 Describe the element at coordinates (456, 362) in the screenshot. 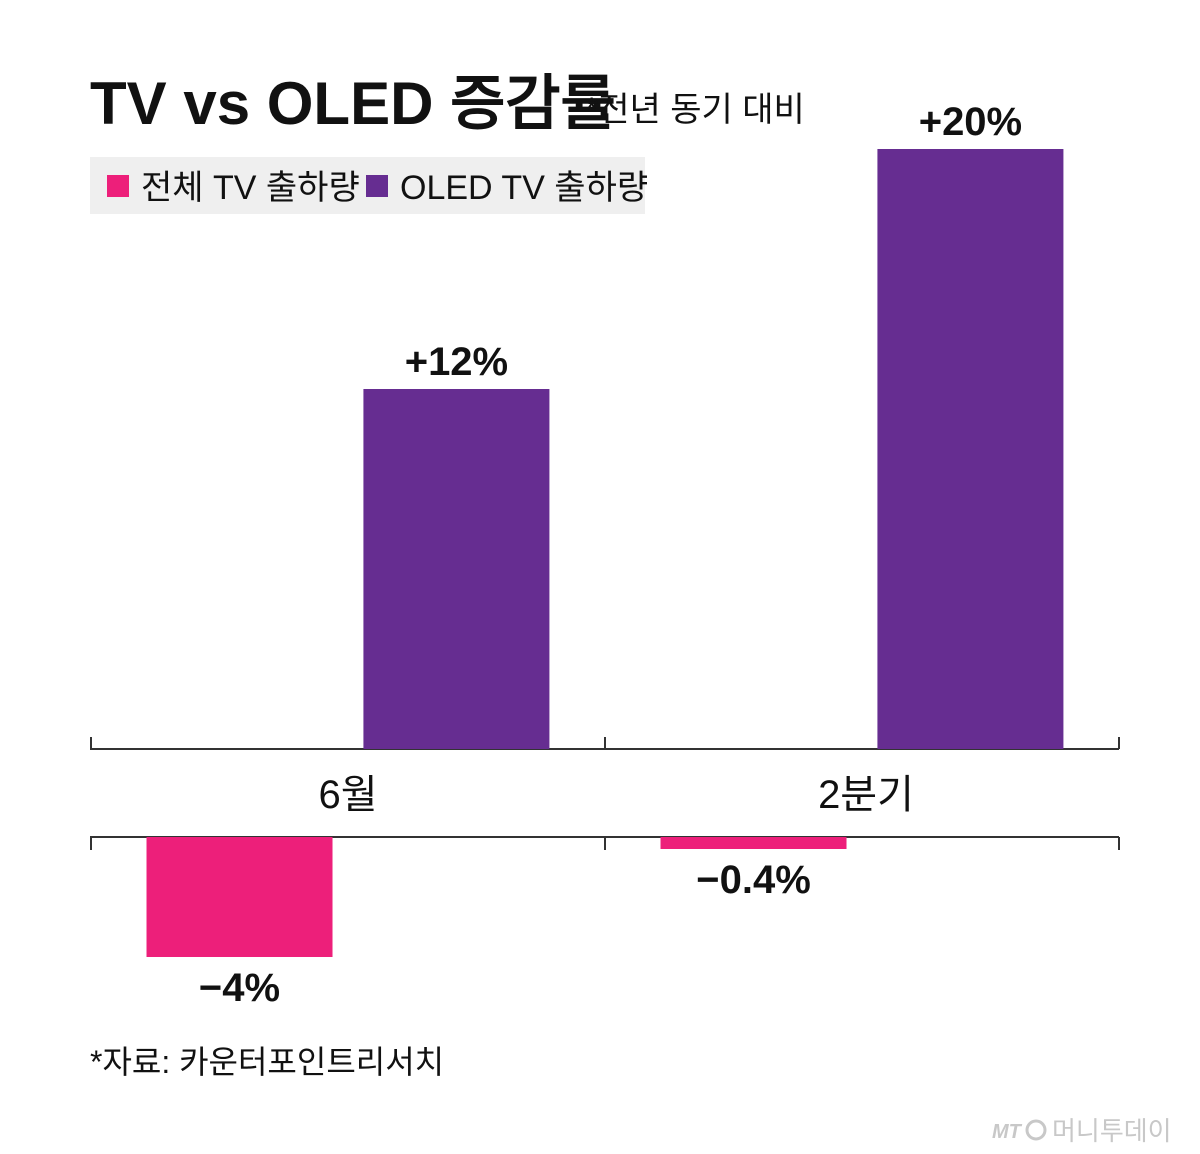

I see `data-label-oled-tv-june: +12%` at that location.